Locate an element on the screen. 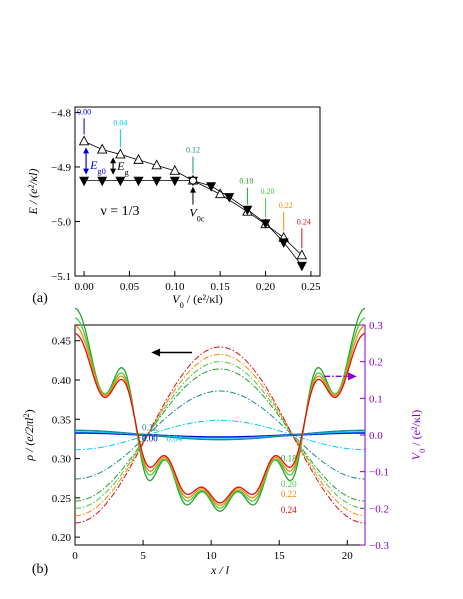 This screenshot has width=463, height=599. left-axis-arrow-head is located at coordinates (156, 352).